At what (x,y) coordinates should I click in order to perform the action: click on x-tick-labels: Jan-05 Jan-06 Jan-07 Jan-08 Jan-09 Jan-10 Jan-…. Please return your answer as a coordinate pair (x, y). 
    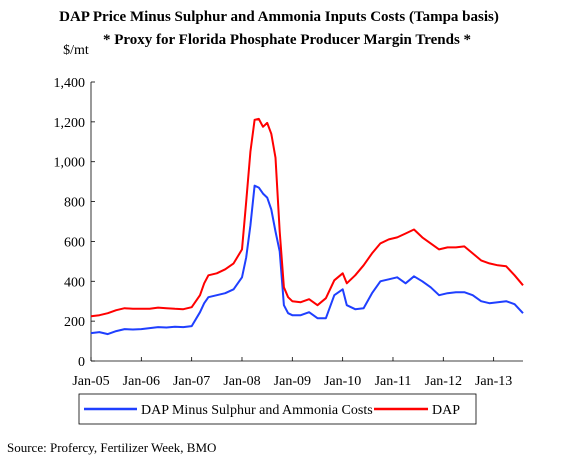
    Looking at the image, I should click on (292, 381).